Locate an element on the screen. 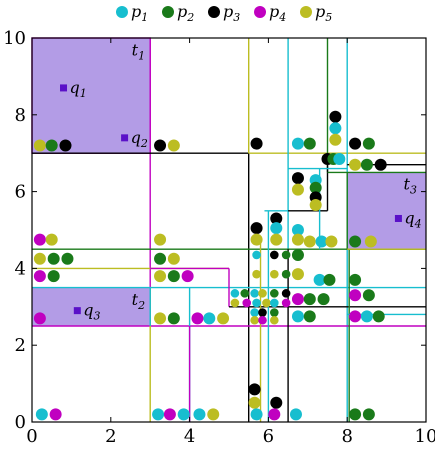  legend-marker-p5 is located at coordinates (306, 12).